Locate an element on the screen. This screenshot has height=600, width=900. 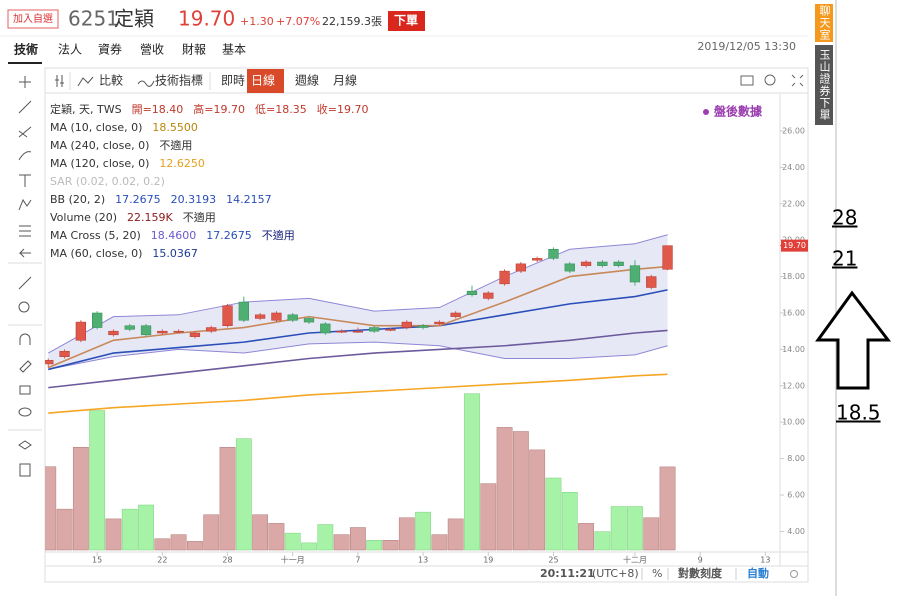
interval: 月線 is located at coordinates (345, 80).